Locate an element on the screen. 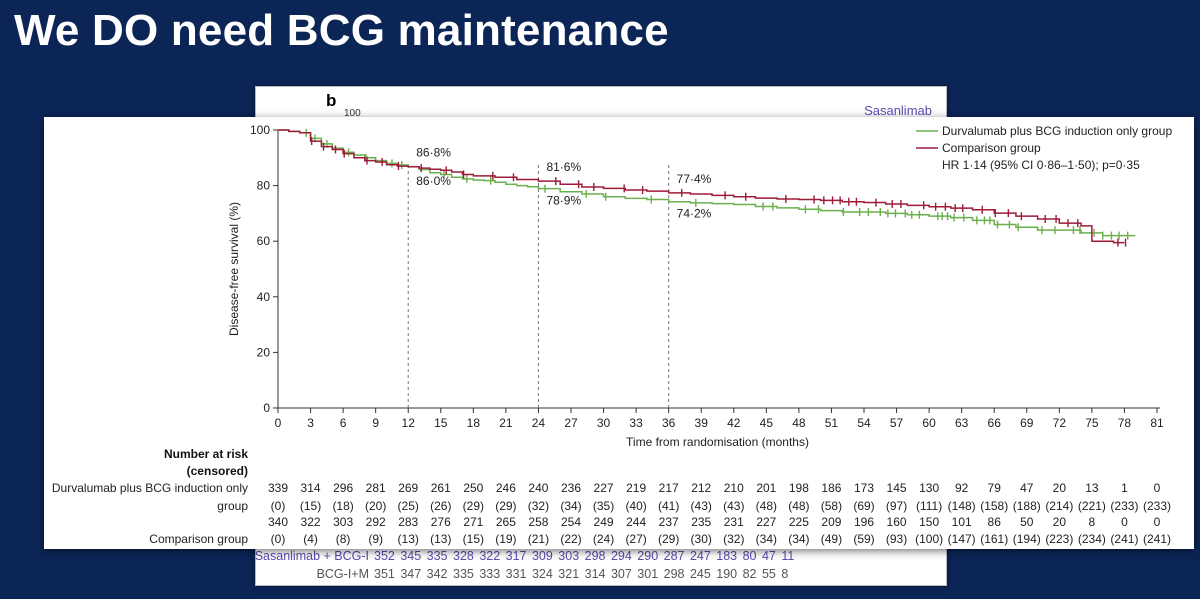 This screenshot has height=599, width=1200. y-tick-label: 40 is located at coordinates (264, 297).